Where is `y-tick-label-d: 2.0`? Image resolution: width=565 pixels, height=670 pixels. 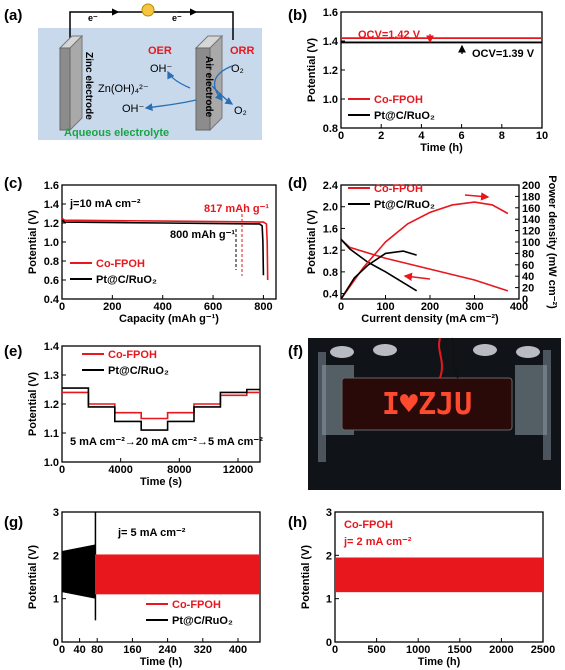 y-tick-label-d: 2.0 is located at coordinates (330, 208).